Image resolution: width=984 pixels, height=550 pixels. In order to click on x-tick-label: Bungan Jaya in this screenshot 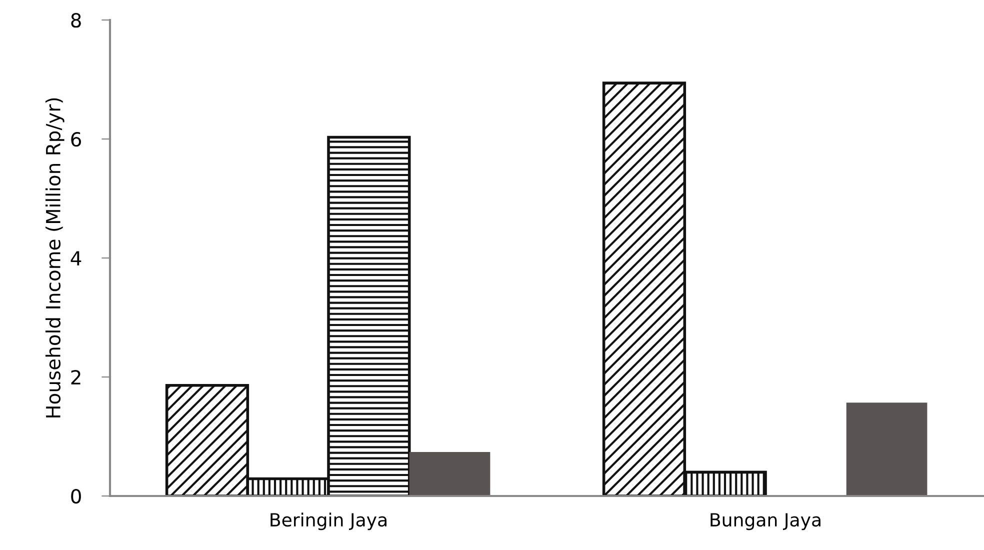, I will do `click(765, 521)`.